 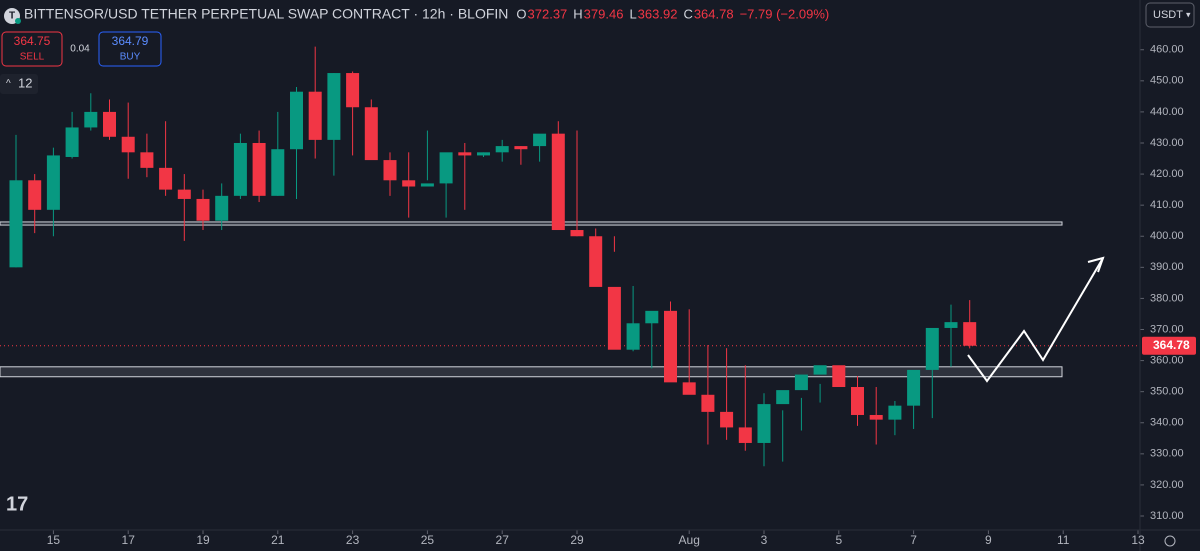 What do you see at coordinates (503, 540) in the screenshot?
I see `x-tick-label: 27` at bounding box center [503, 540].